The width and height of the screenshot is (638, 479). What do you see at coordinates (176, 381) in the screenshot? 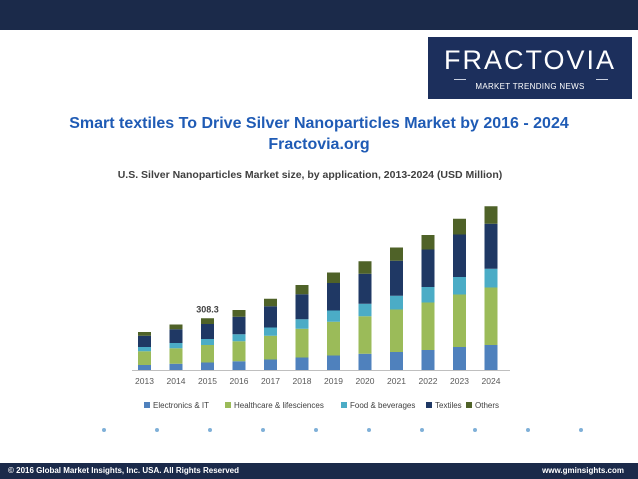
I see `x-tick-label: 2014` at bounding box center [176, 381].